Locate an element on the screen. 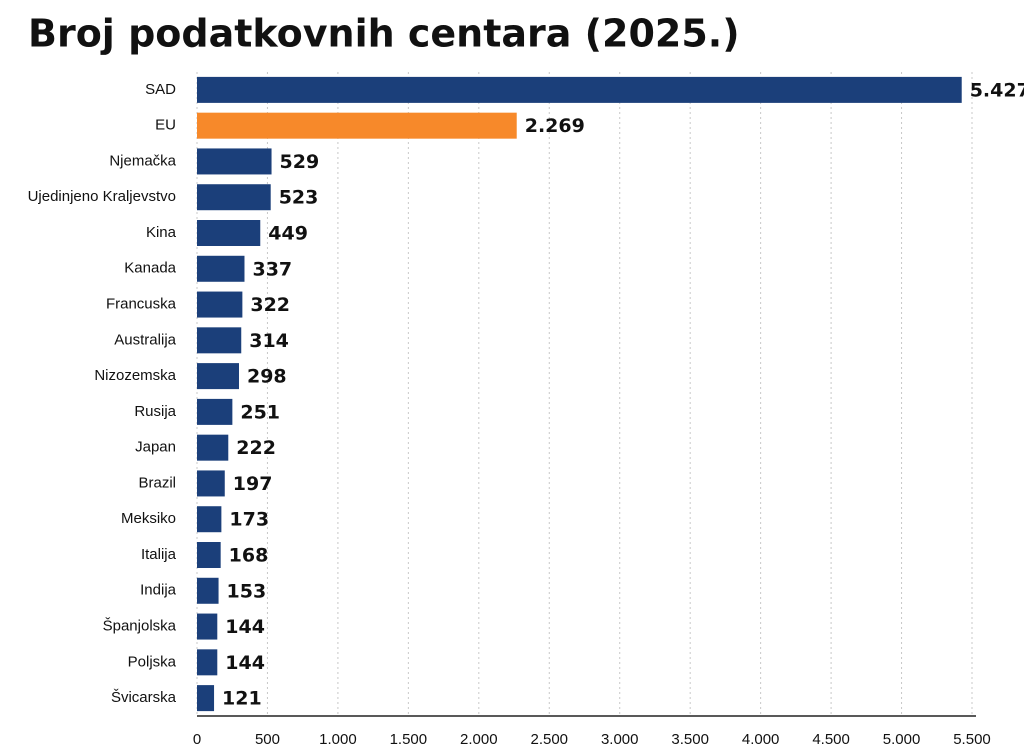 This screenshot has width=1024, height=753. x-tick-label: 3.000 is located at coordinates (620, 739).